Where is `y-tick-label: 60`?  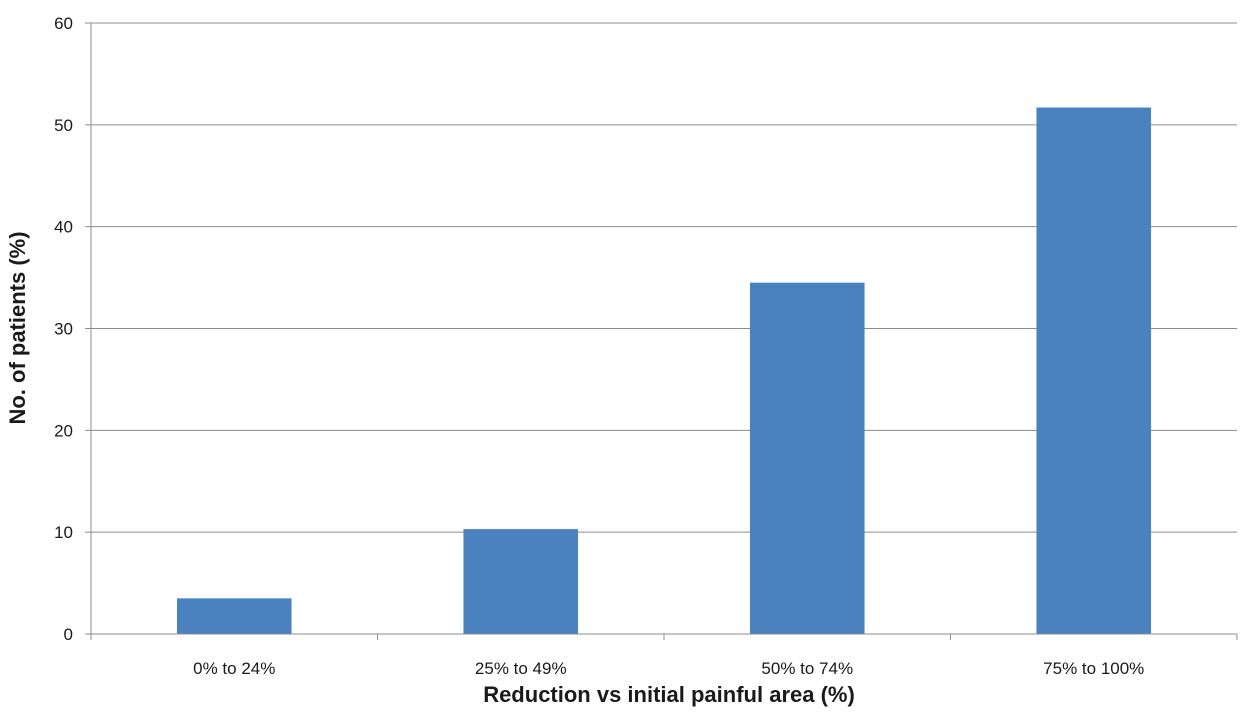
y-tick-label: 60 is located at coordinates (63, 23).